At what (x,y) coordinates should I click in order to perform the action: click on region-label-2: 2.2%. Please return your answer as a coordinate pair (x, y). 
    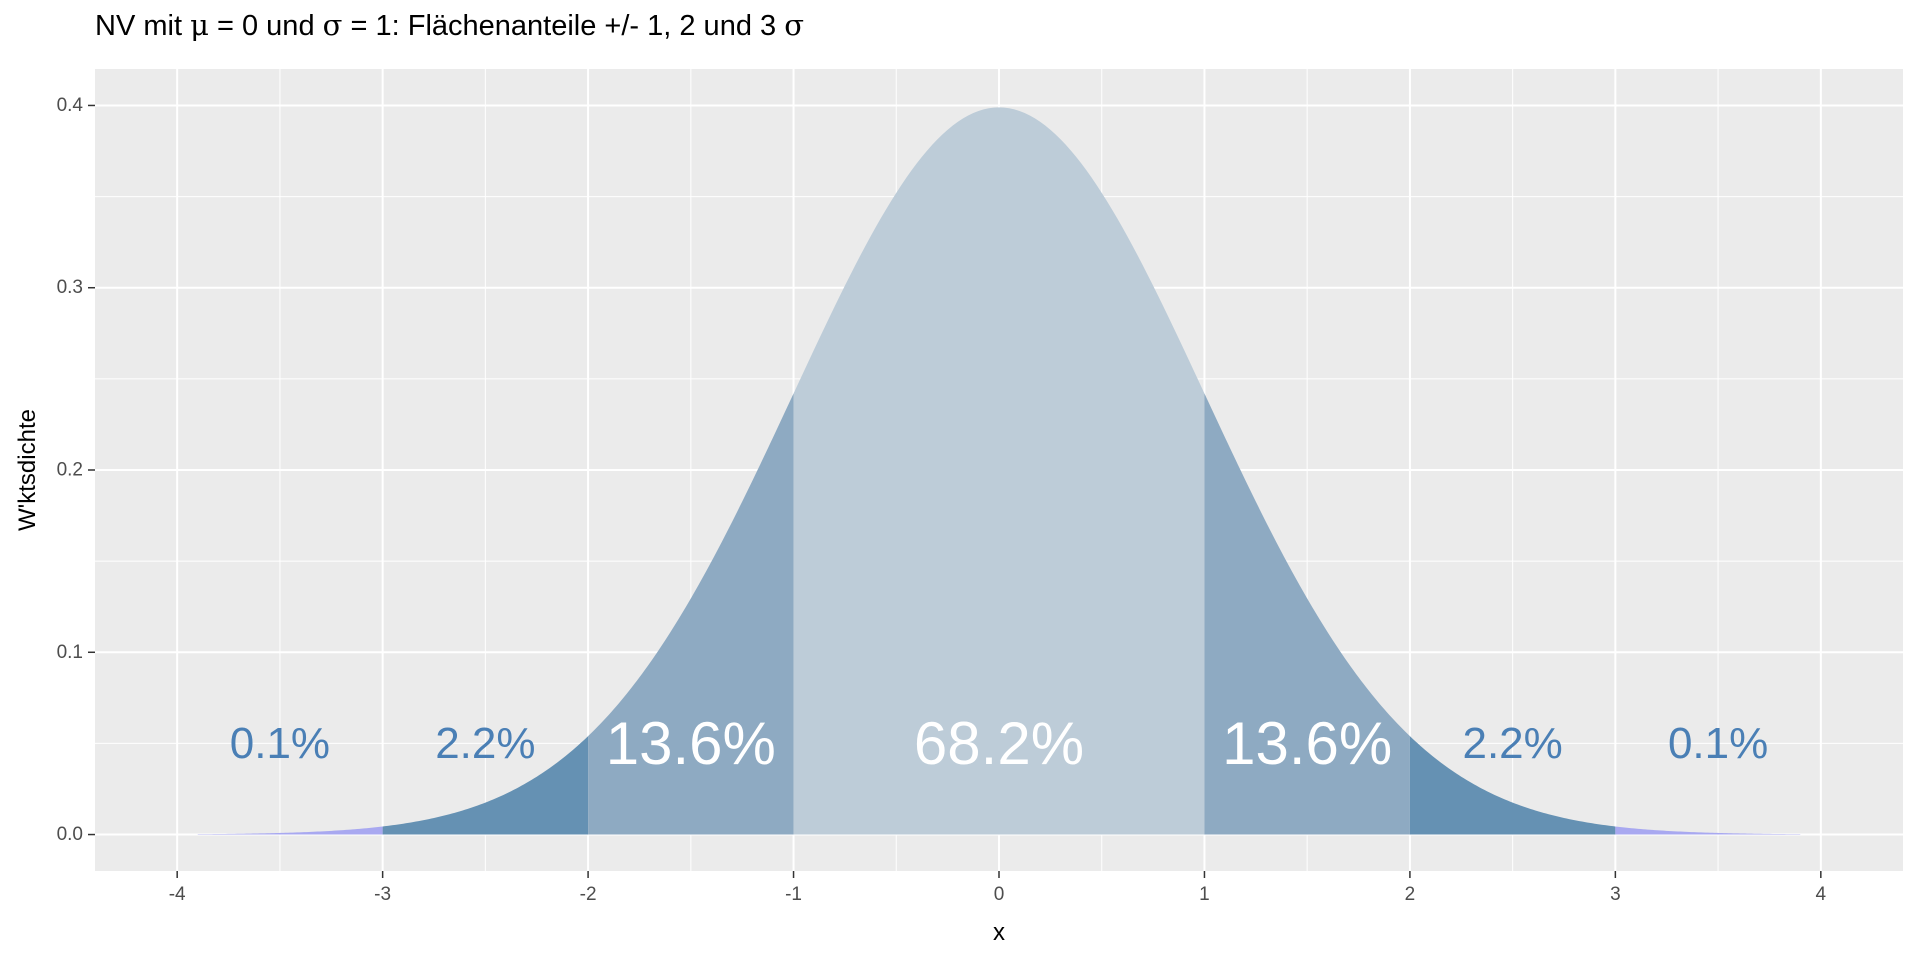
    Looking at the image, I should click on (485, 743).